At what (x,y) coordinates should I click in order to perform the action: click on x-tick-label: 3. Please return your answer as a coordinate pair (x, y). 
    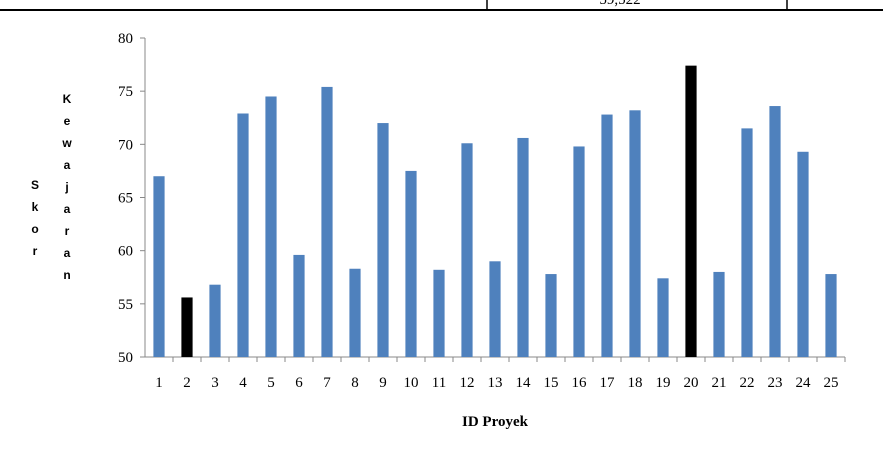
    Looking at the image, I should click on (215, 383).